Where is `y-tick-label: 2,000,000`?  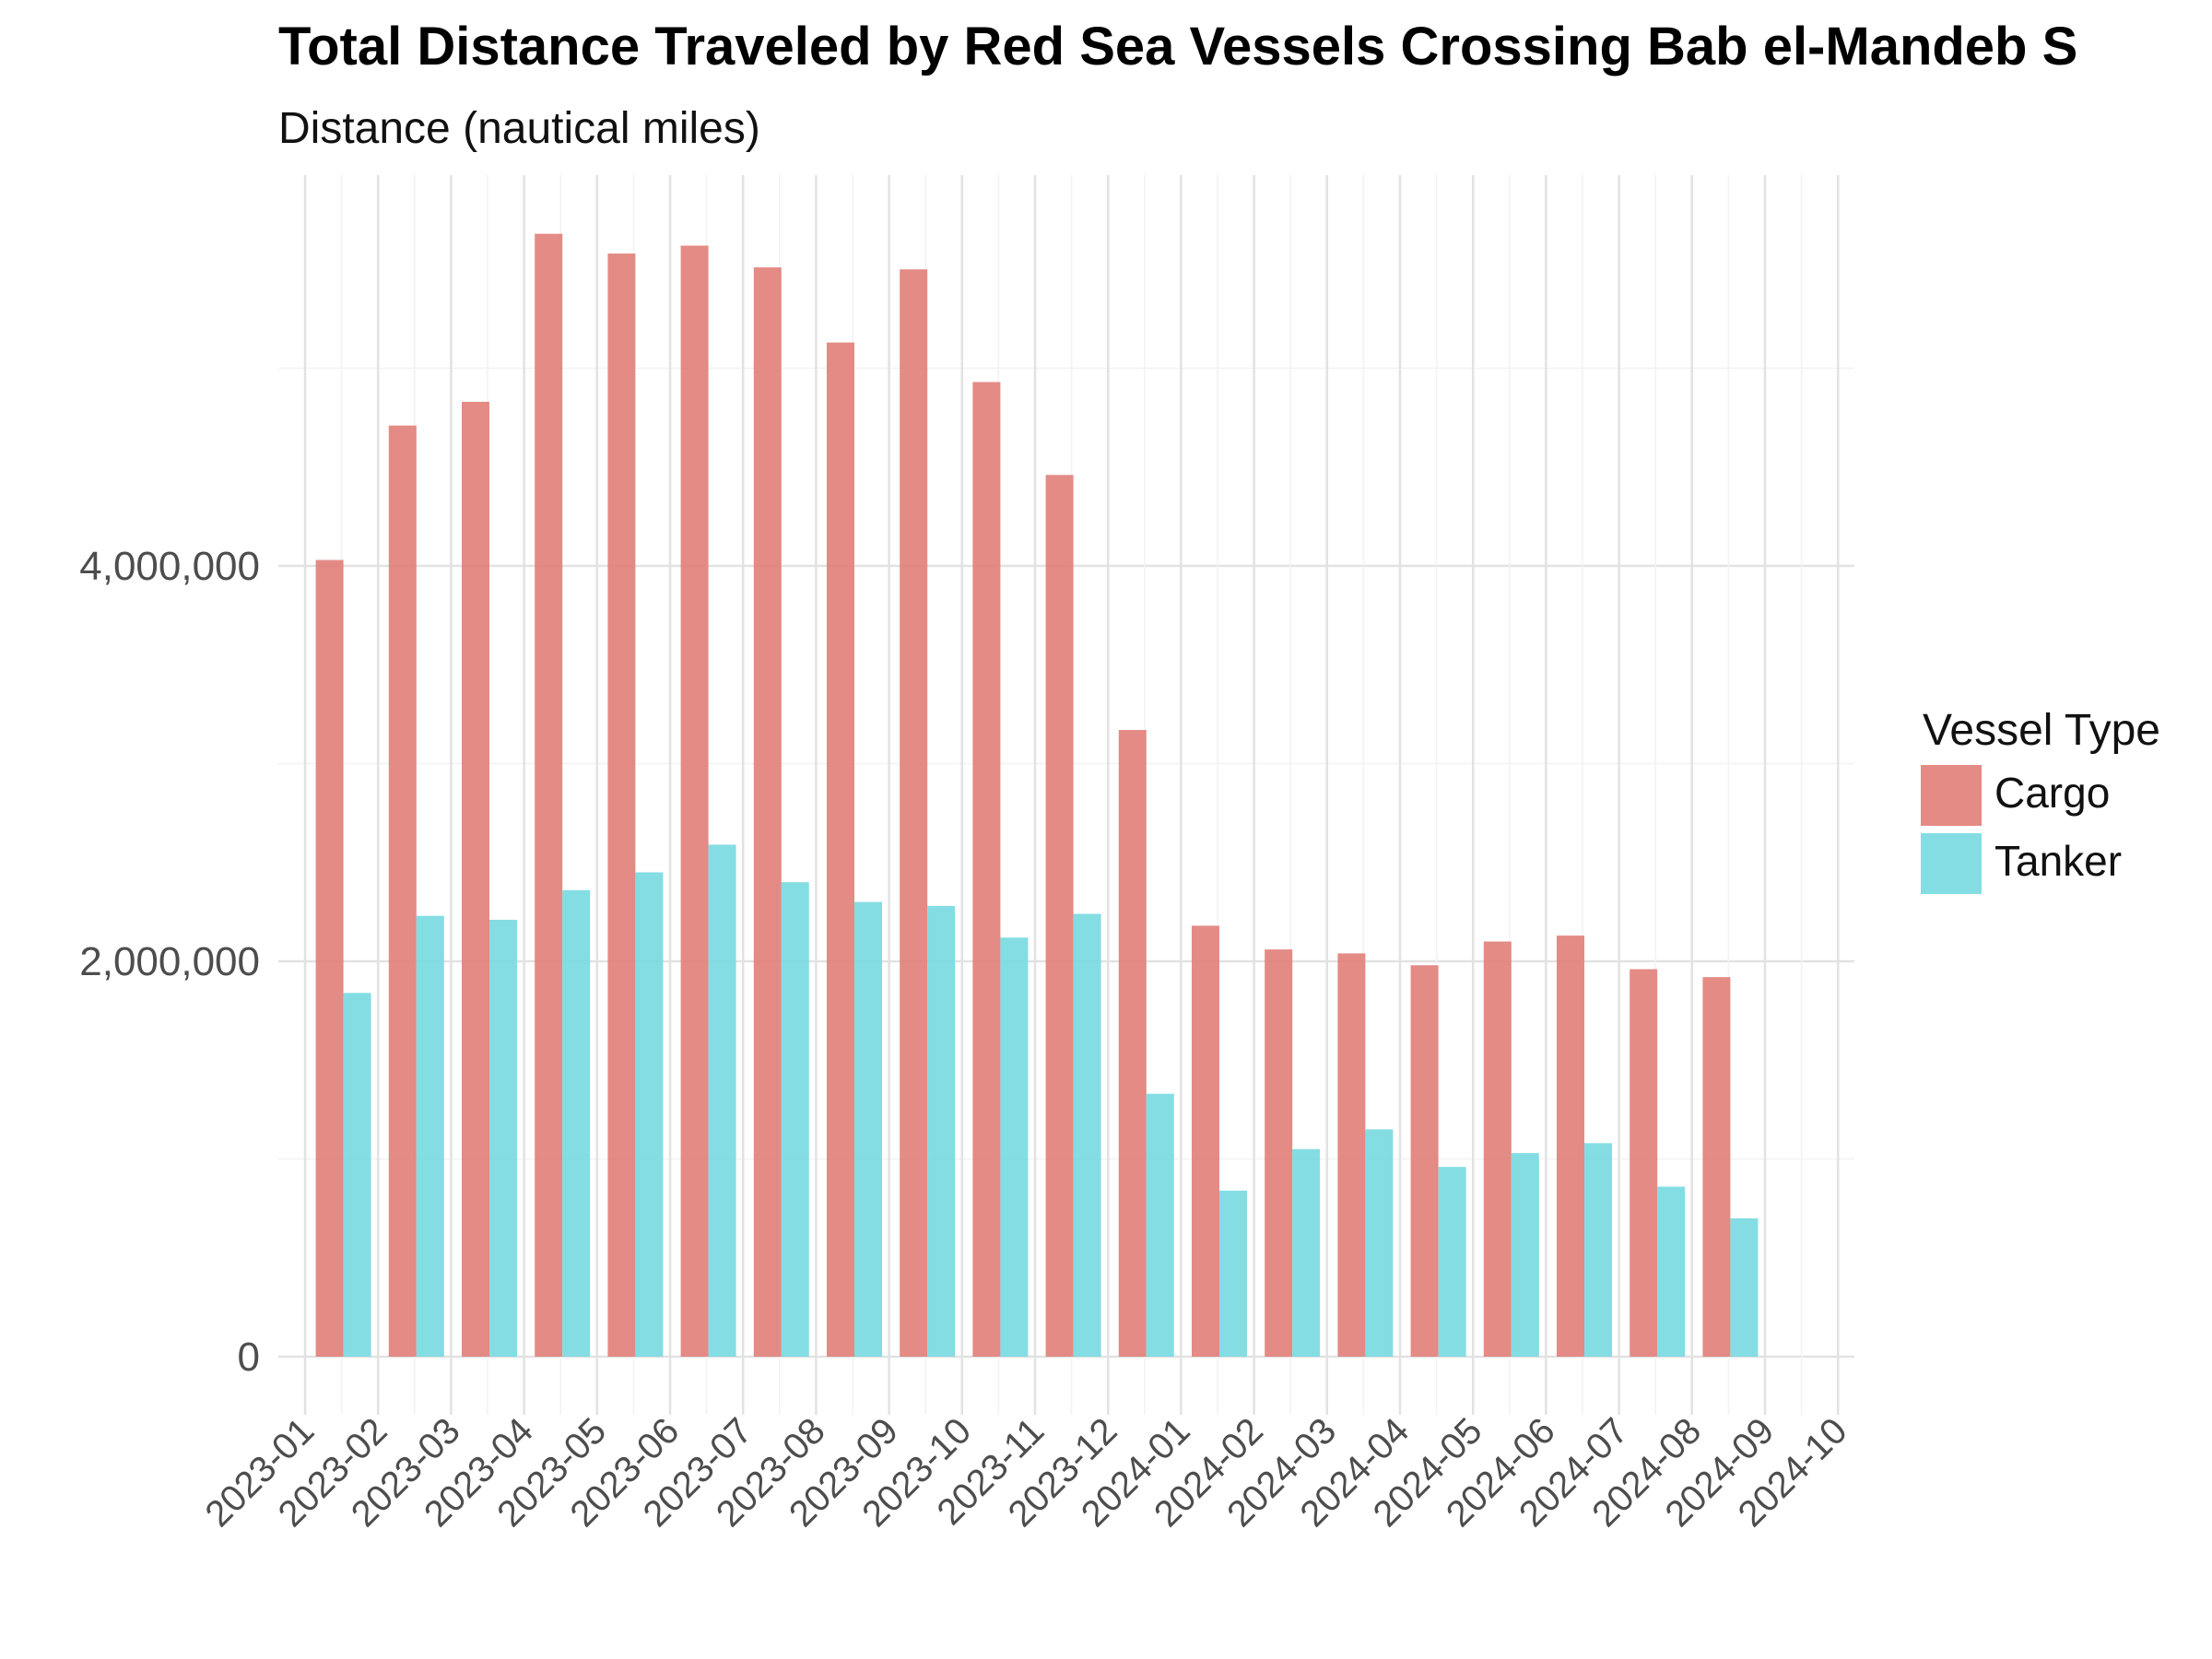 y-tick-label: 2,000,000 is located at coordinates (169, 961).